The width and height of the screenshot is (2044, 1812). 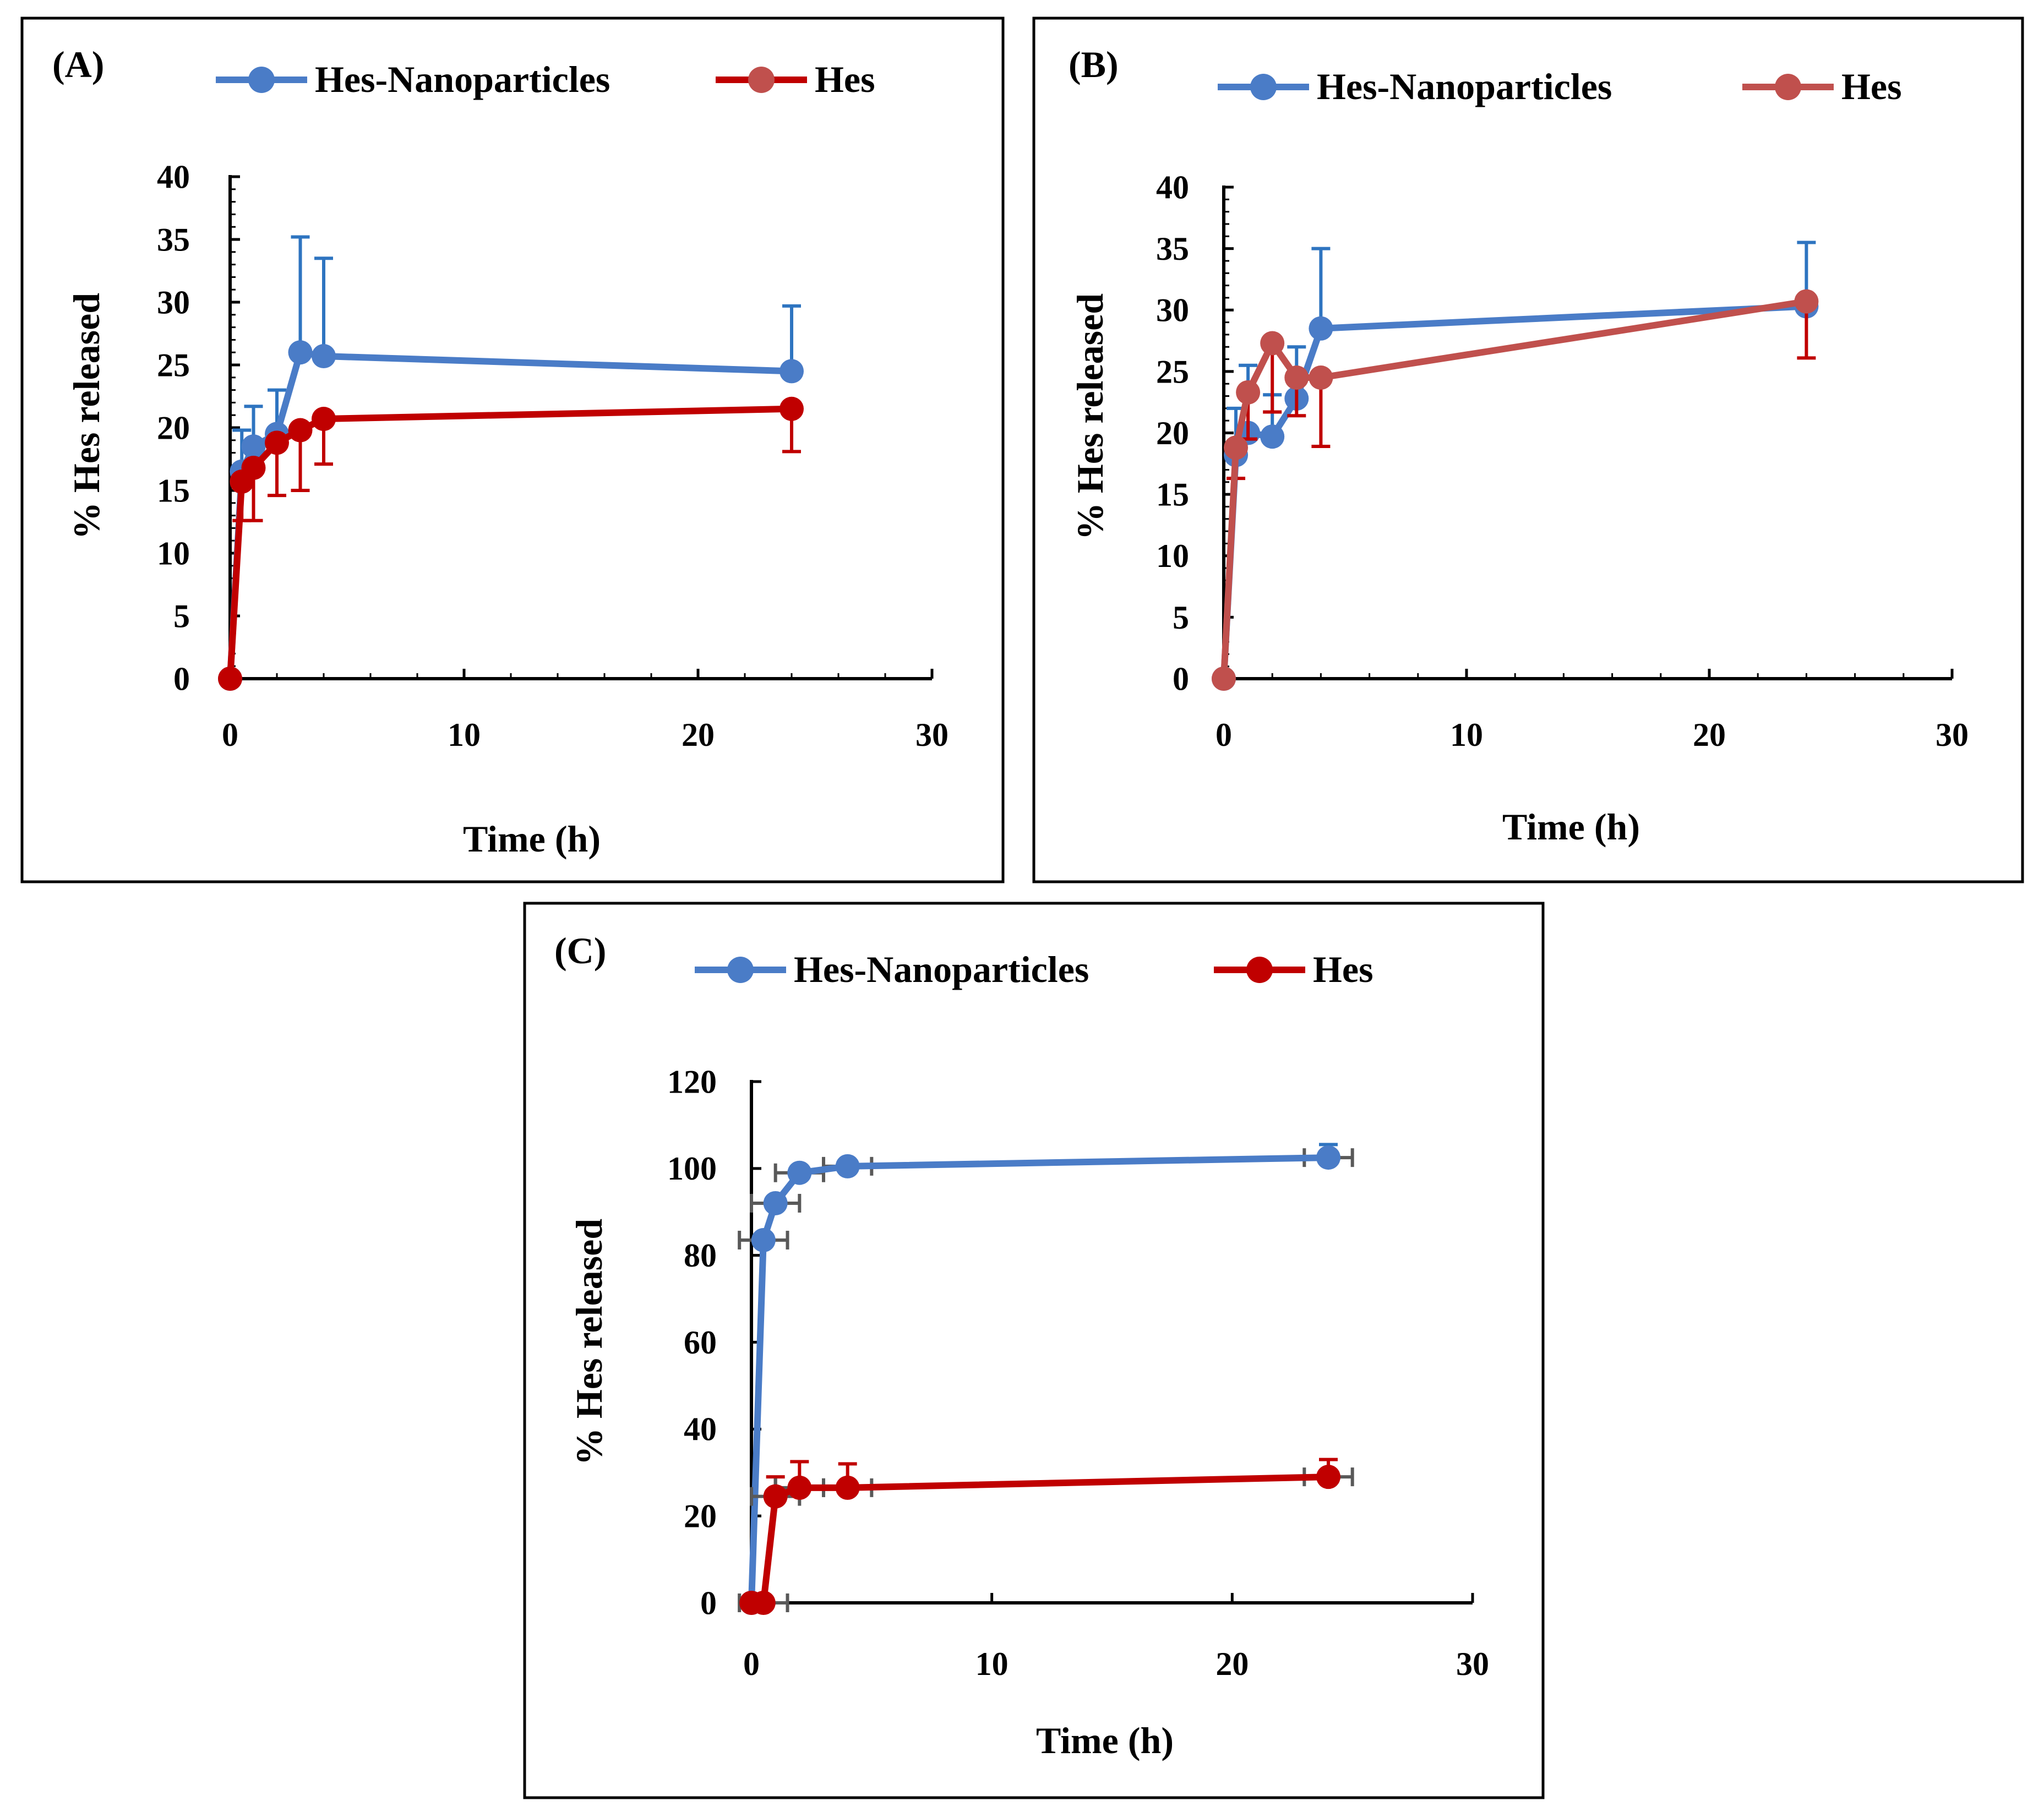 I want to click on y-tick-label: 35, so click(x=174, y=239).